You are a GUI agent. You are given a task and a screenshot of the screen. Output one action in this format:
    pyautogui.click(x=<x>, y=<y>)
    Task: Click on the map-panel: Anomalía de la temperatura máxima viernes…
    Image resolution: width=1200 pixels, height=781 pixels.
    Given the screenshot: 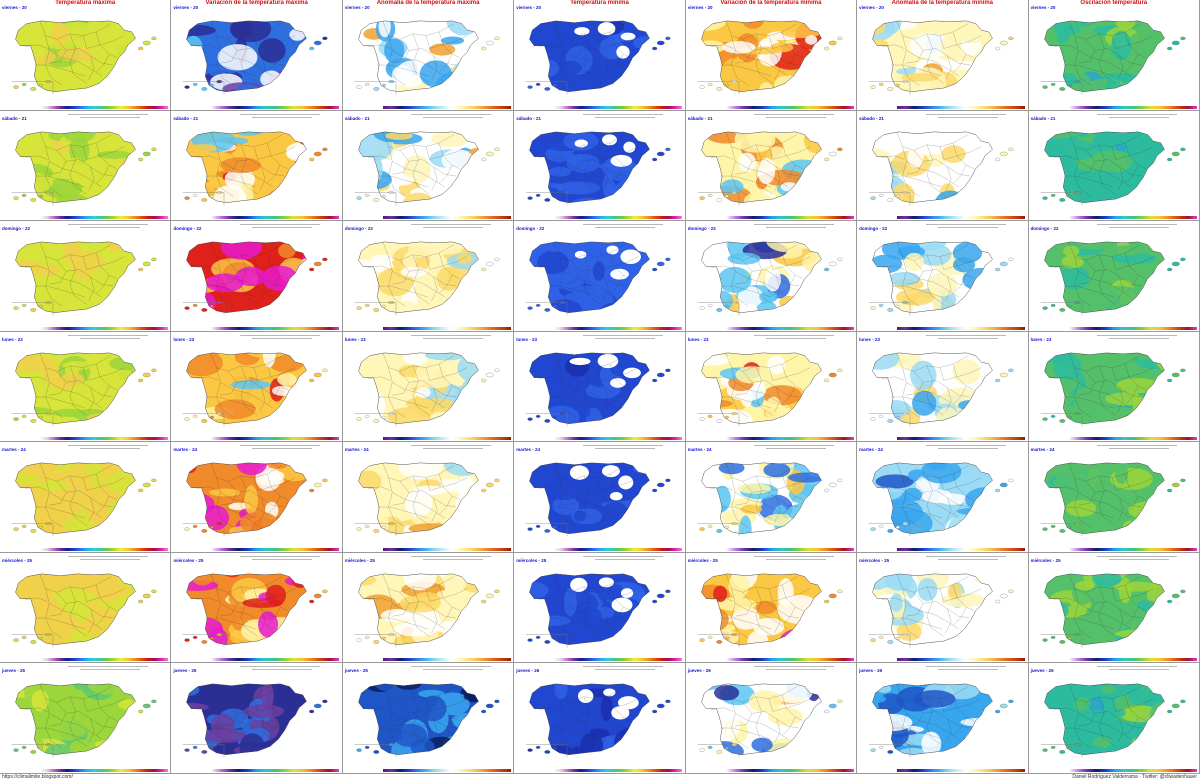 What is the action you would take?
    pyautogui.click(x=428, y=55)
    